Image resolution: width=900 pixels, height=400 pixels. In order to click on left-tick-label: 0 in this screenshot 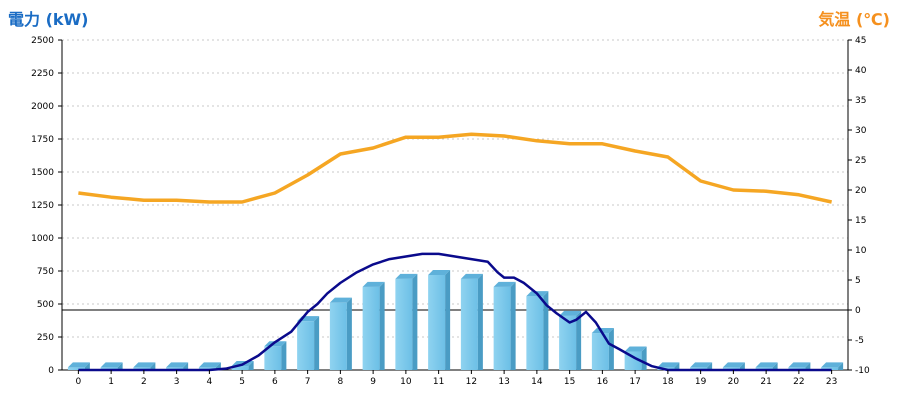, I will do `click(51, 371)`.